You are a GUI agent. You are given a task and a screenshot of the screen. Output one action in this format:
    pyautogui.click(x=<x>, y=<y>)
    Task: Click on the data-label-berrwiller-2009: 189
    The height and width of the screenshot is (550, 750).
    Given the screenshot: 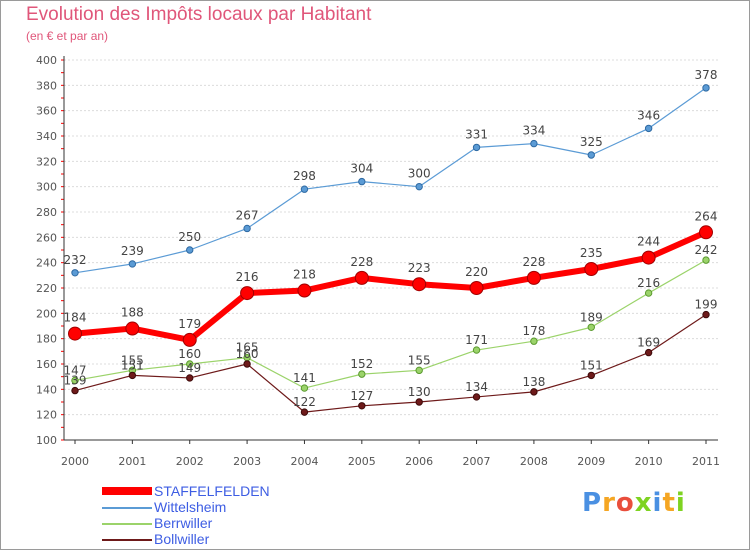 What is the action you would take?
    pyautogui.click(x=591, y=317)
    